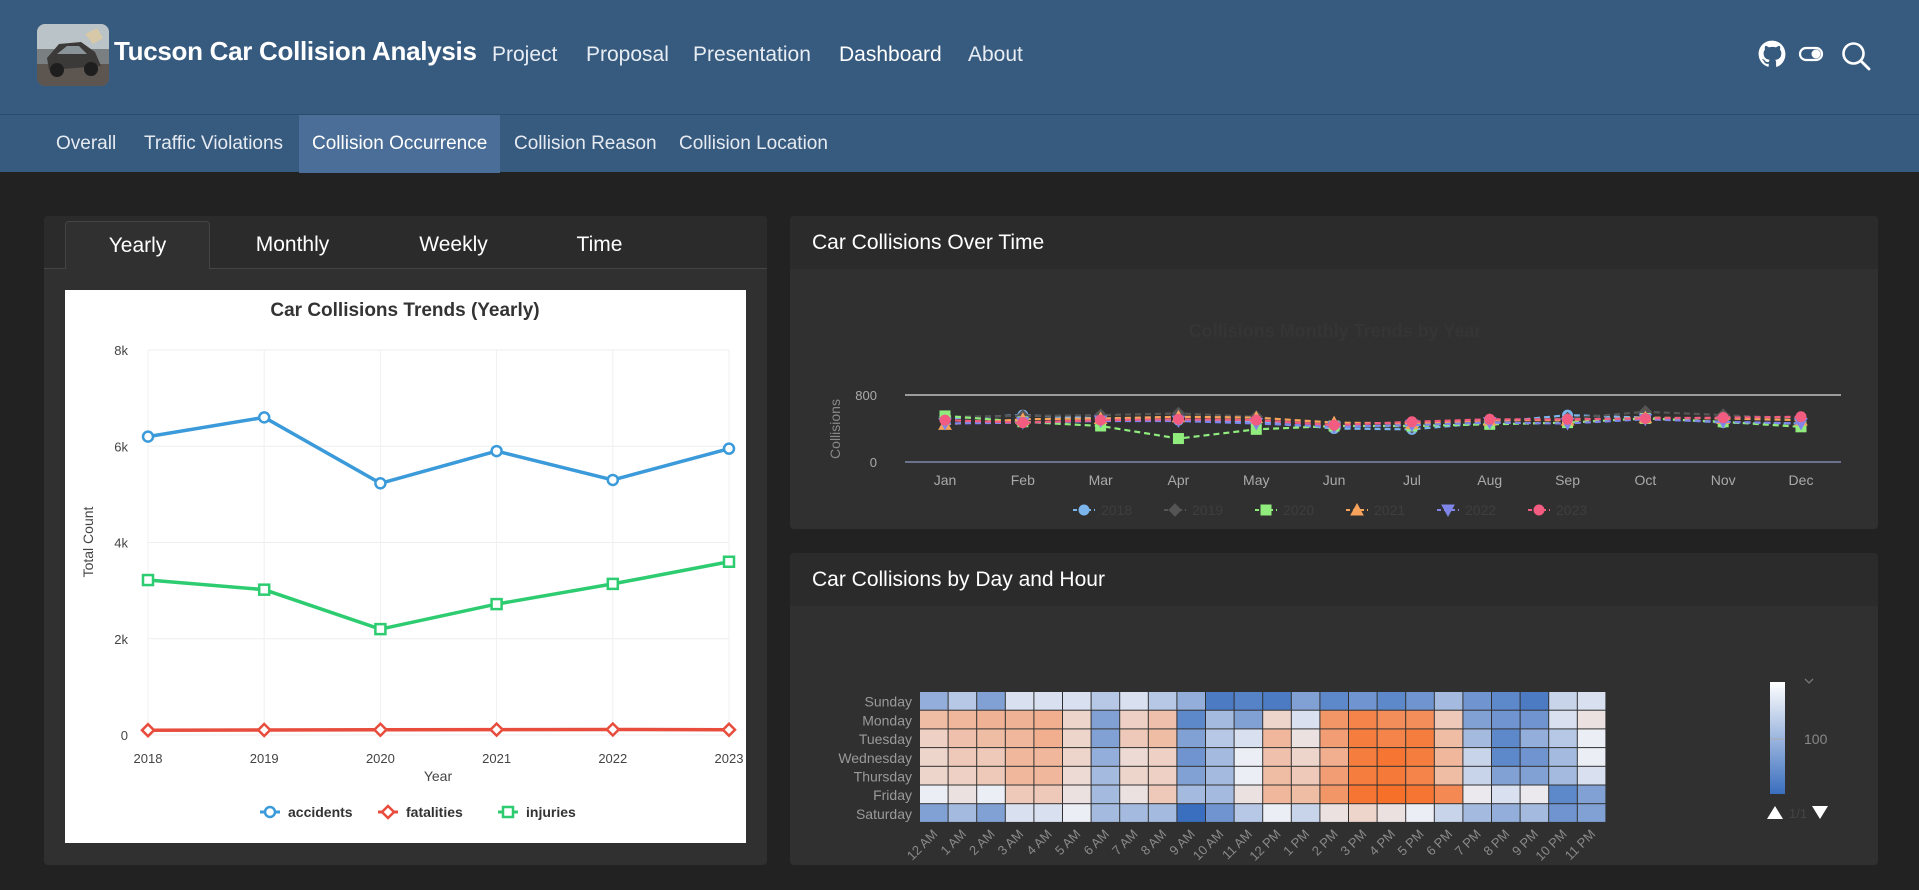  I want to click on row-label: Tuesday, so click(885, 739).